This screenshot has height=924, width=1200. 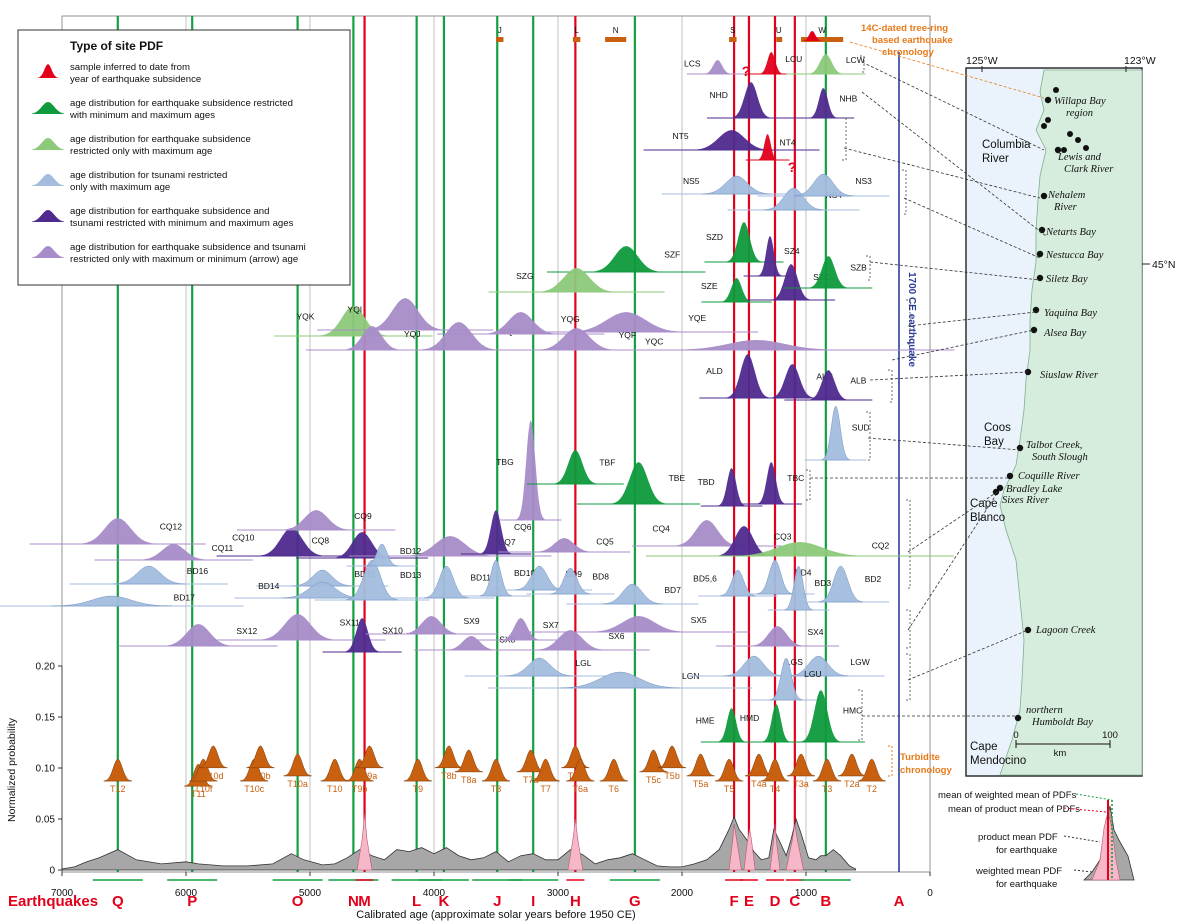 I want to click on site-label-NS3: NS3, so click(x=863, y=181).